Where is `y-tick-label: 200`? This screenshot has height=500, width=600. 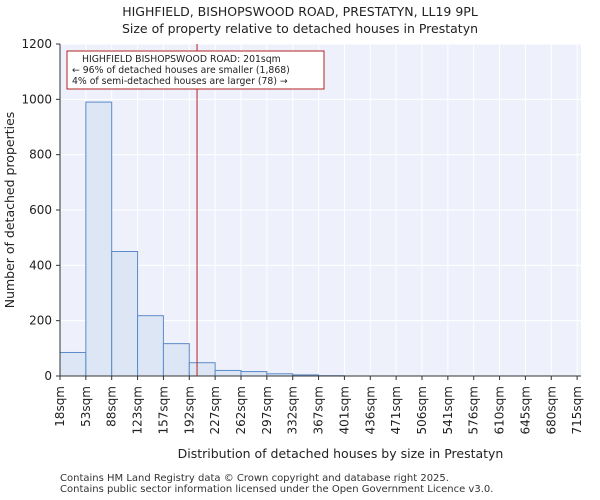
y-tick-label: 200 is located at coordinates (40, 321).